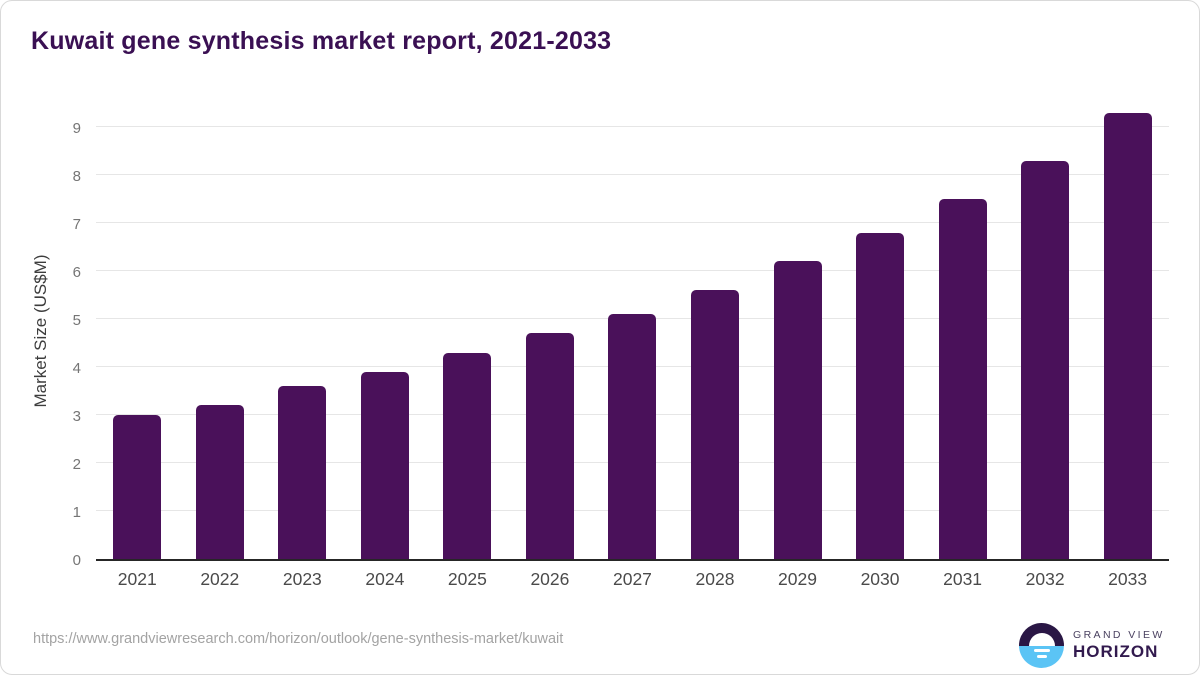  What do you see at coordinates (549, 446) in the screenshot?
I see `bar-2026` at bounding box center [549, 446].